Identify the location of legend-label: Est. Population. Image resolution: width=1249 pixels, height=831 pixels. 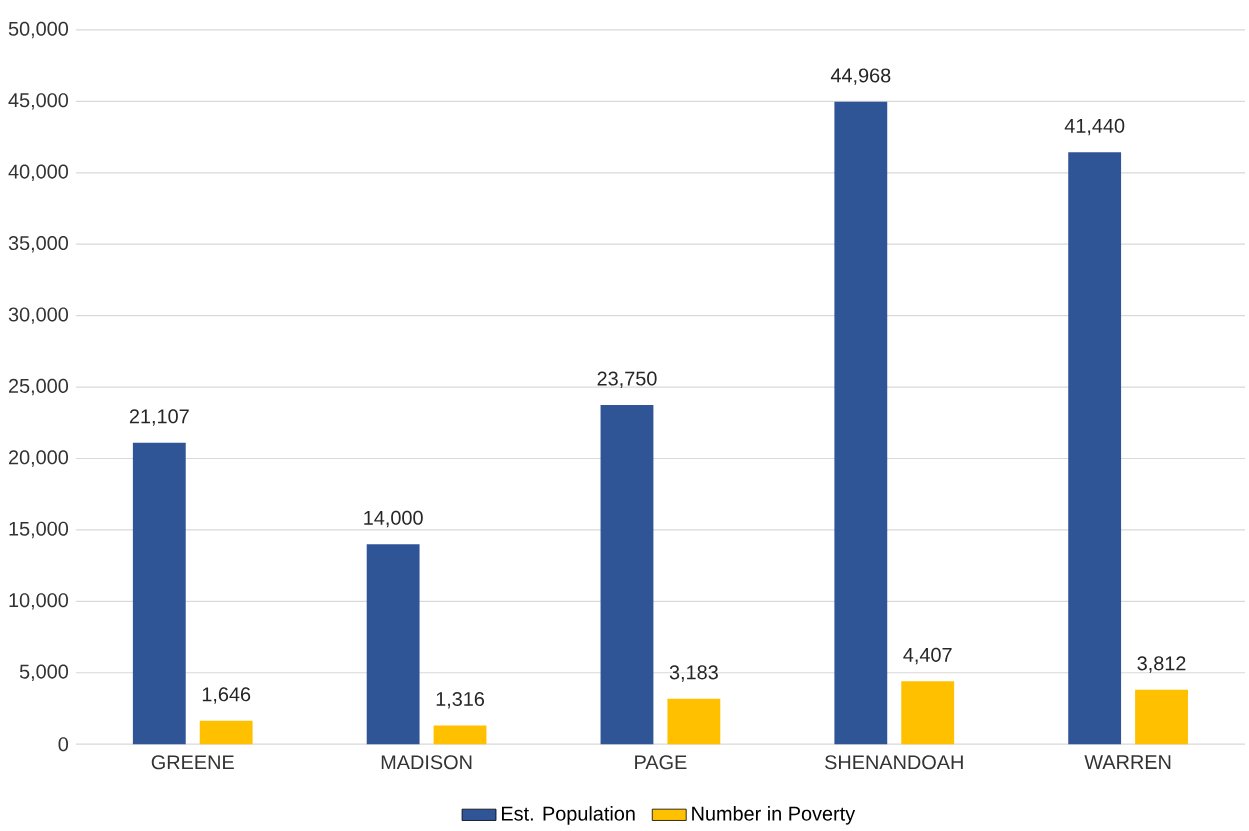
(568, 815).